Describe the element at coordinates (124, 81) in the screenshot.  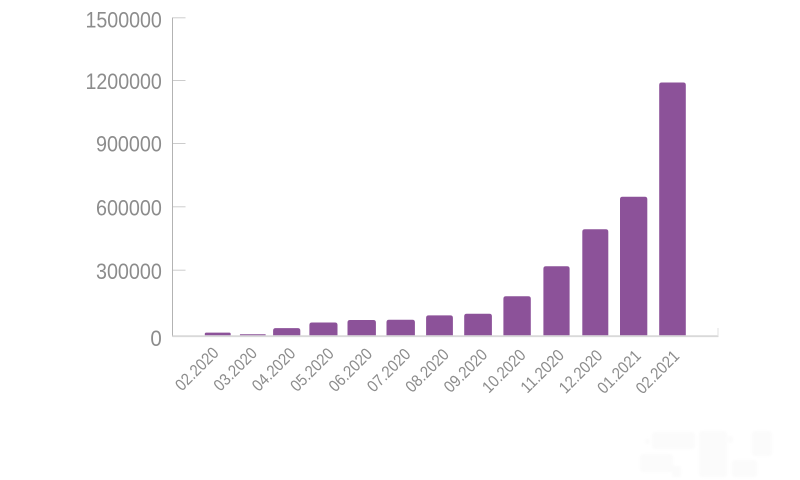
I see `svg-text: 1200000` at that location.